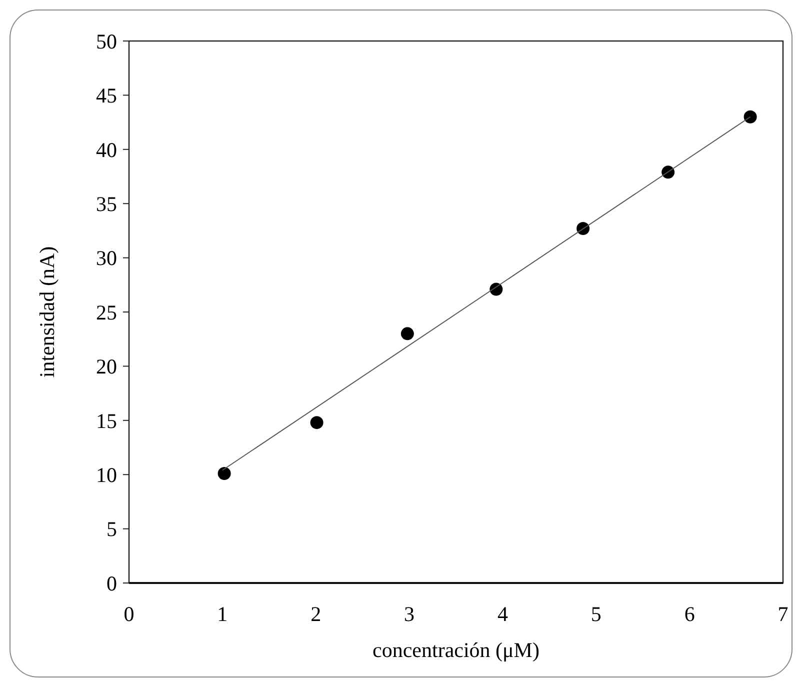  What do you see at coordinates (106, 366) in the screenshot?
I see `y-tick-label: 20` at bounding box center [106, 366].